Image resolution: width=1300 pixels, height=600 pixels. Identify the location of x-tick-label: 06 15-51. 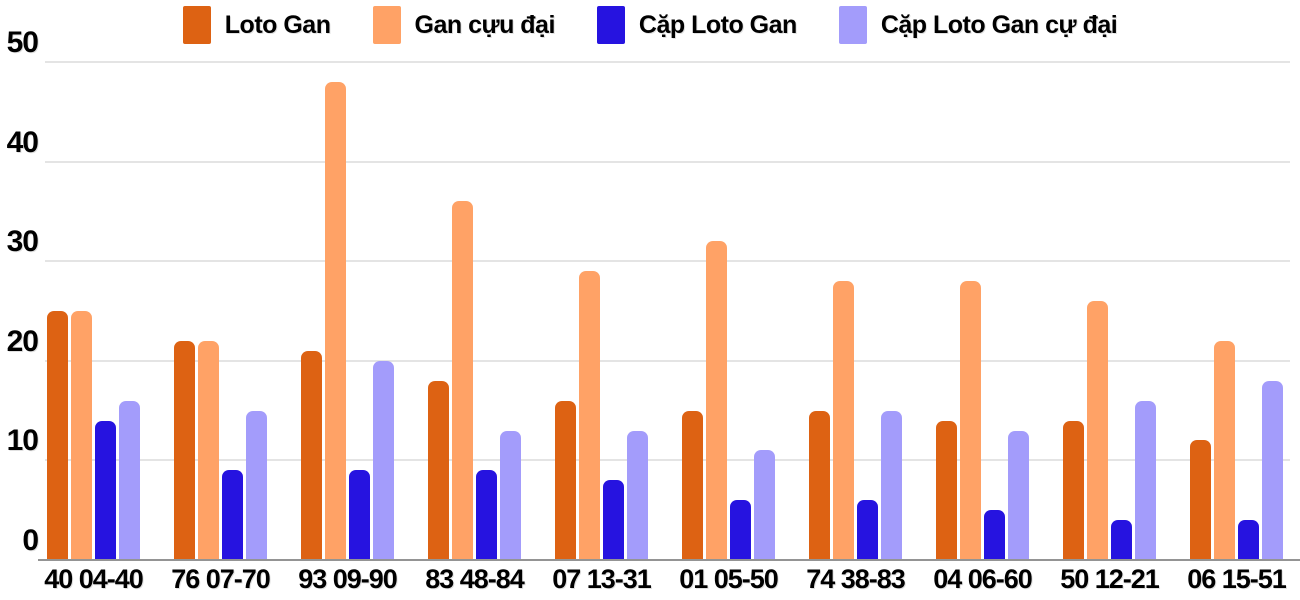
(1237, 579).